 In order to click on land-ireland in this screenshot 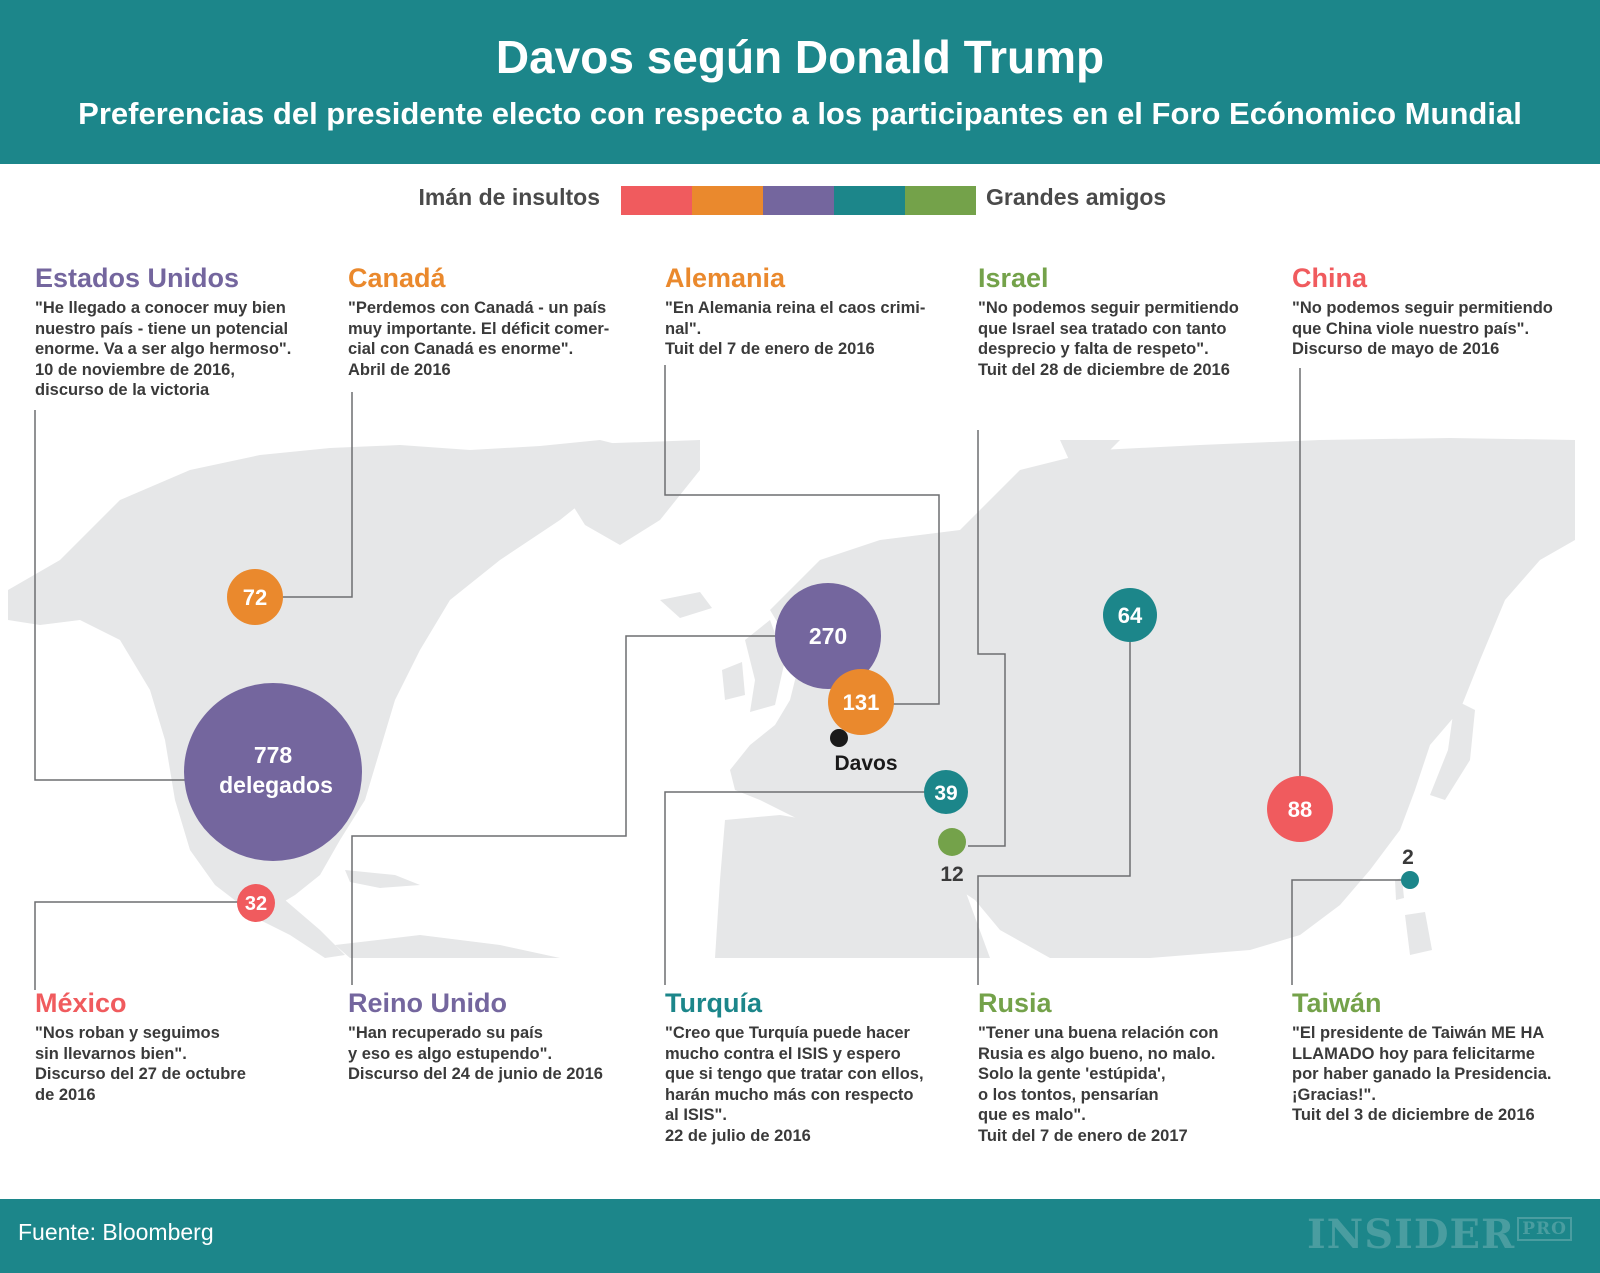, I will do `click(733, 681)`.